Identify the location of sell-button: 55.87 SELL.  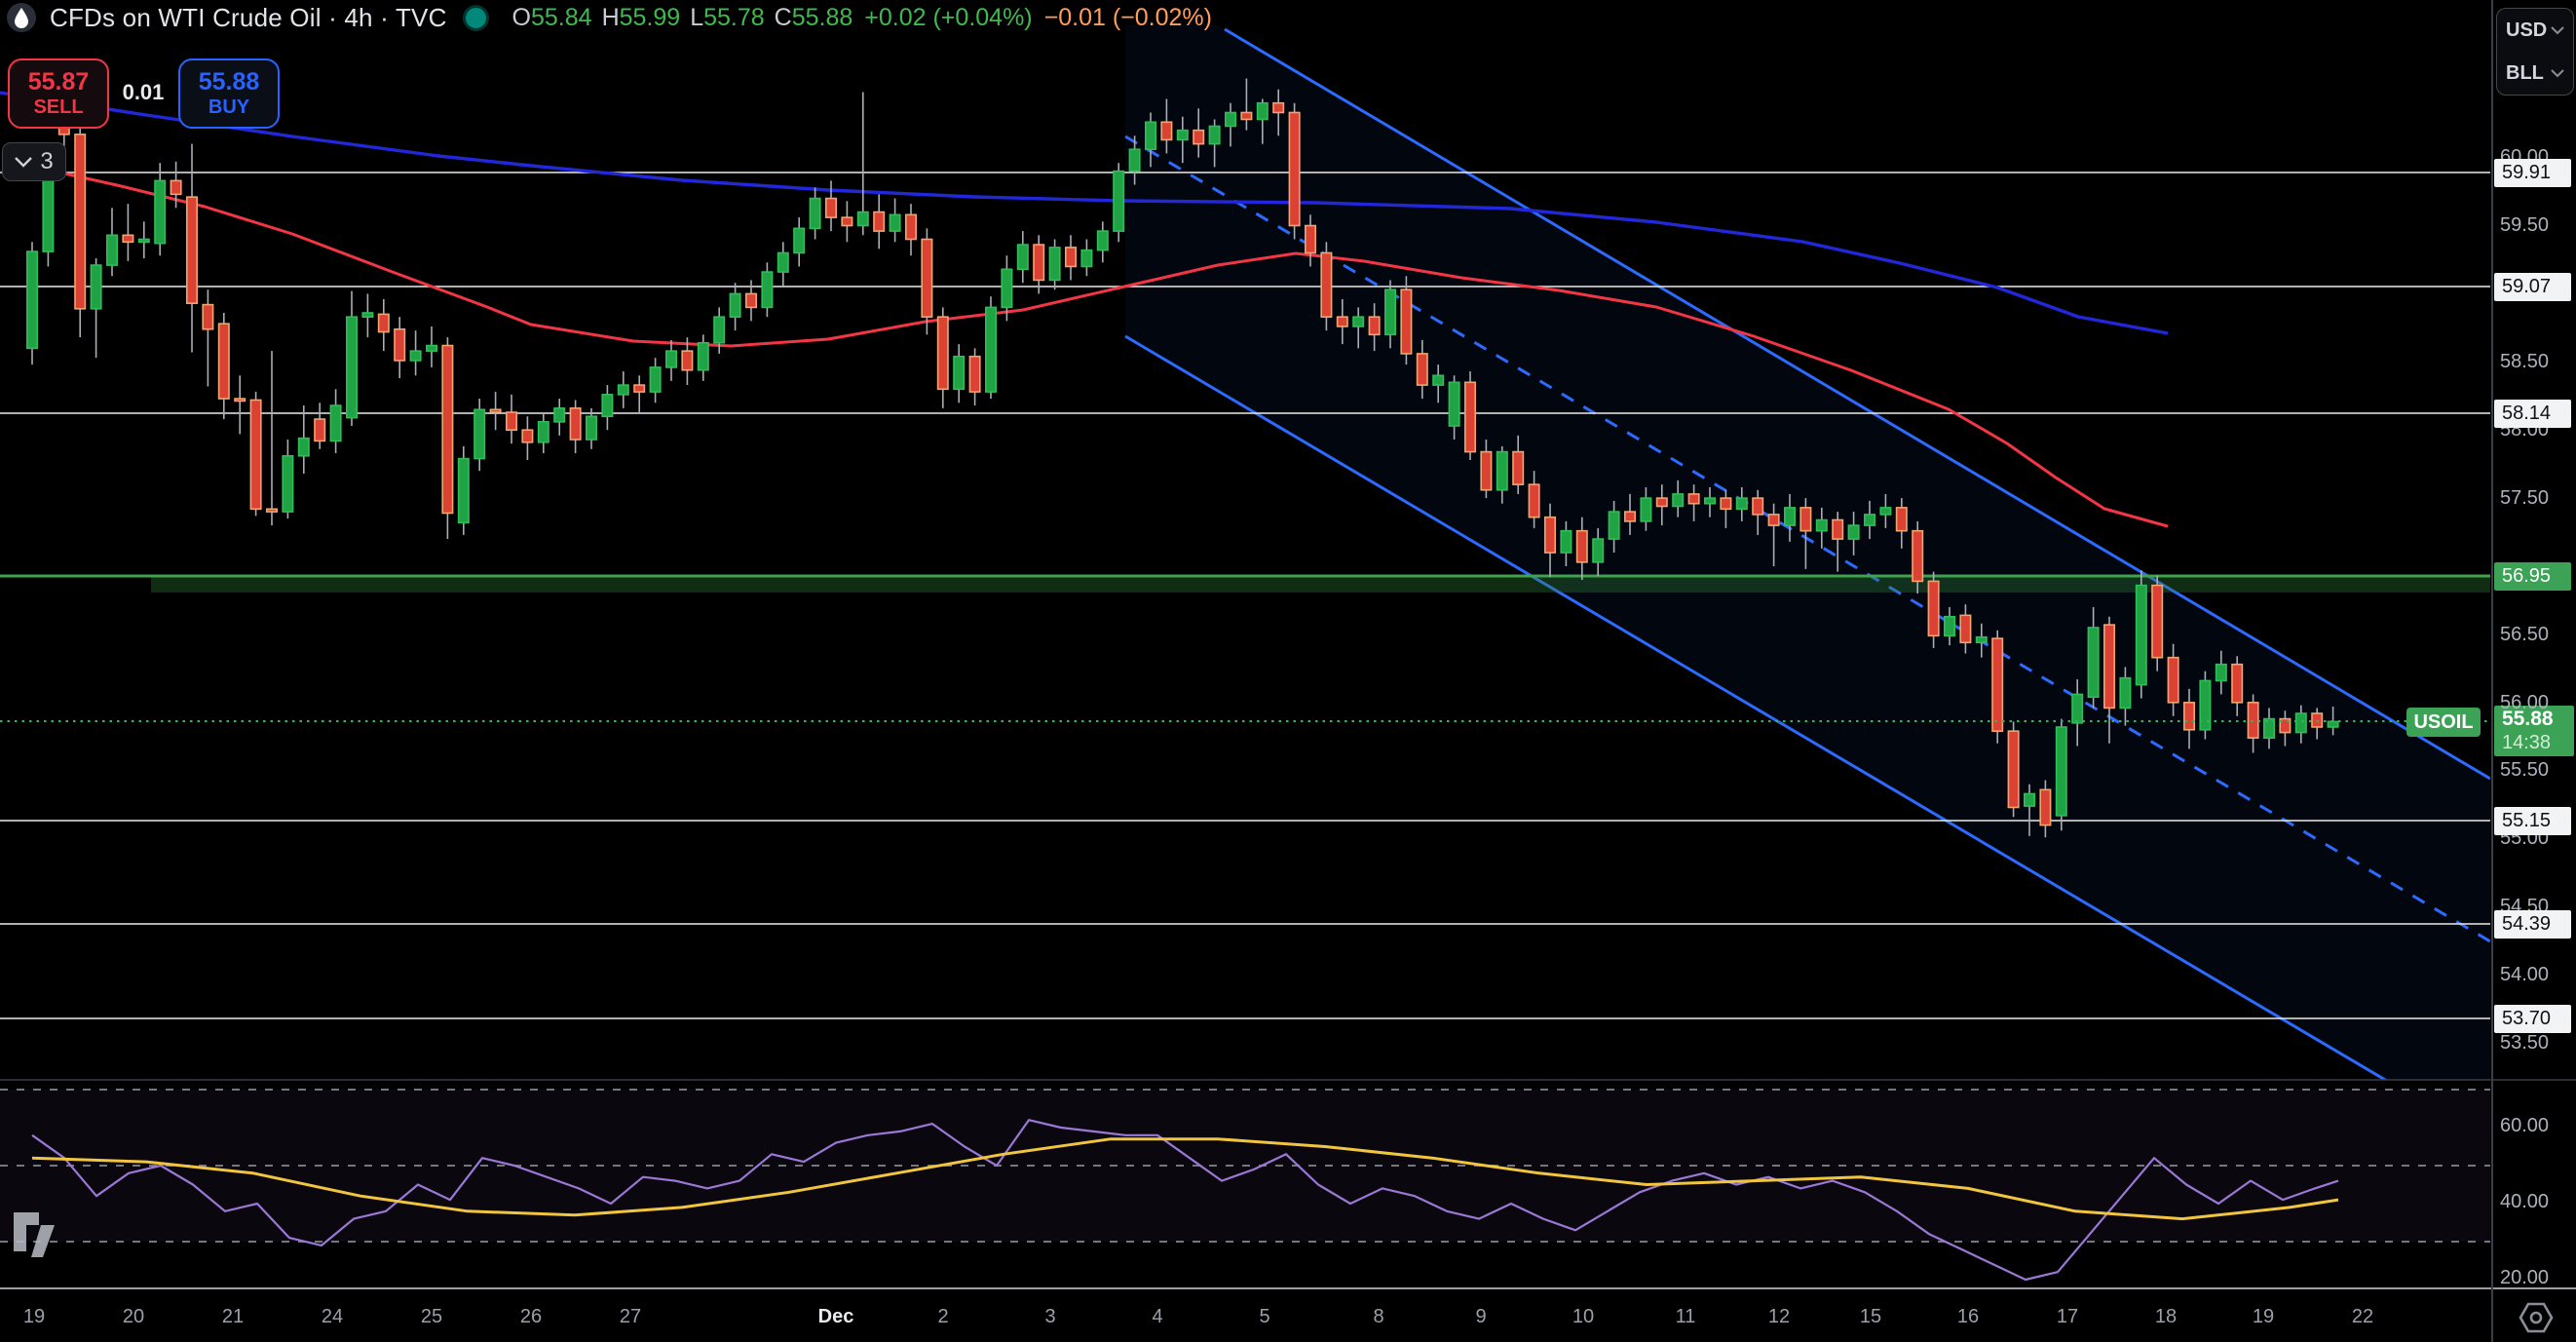
(58, 93).